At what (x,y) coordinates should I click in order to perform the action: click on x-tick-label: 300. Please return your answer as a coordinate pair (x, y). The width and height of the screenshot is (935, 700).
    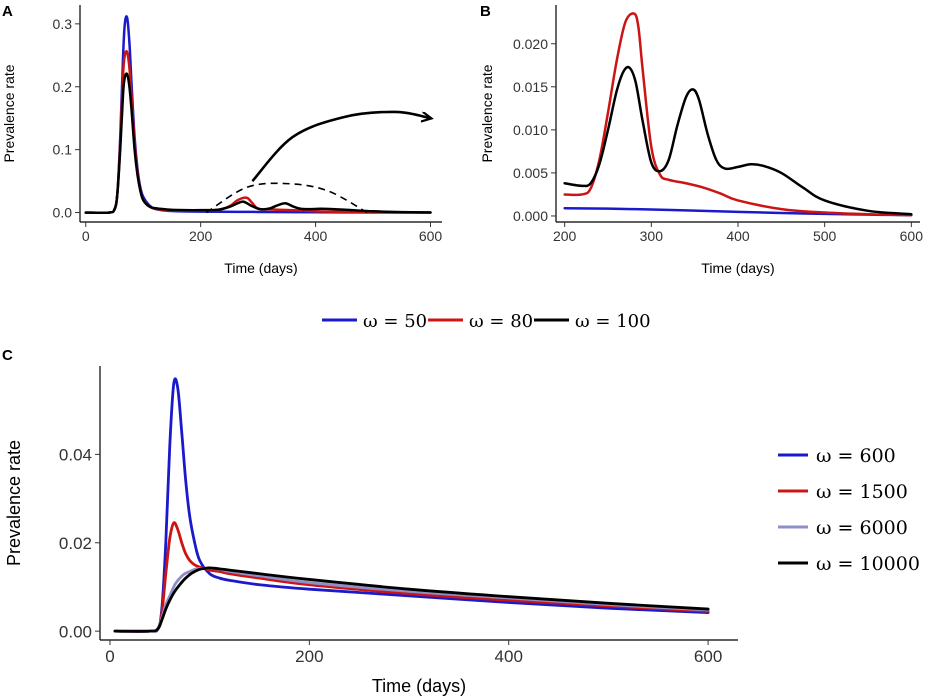
    Looking at the image, I should click on (652, 236).